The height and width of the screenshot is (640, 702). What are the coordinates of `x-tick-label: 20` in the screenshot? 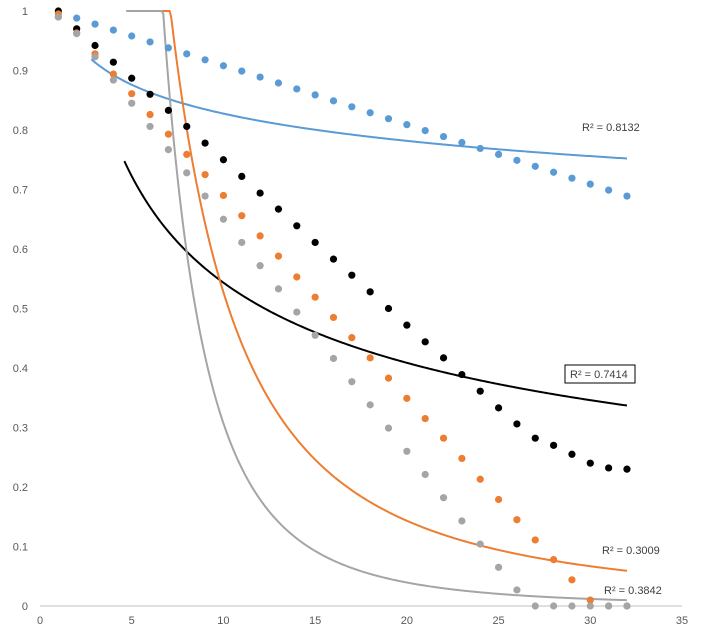 It's located at (407, 621).